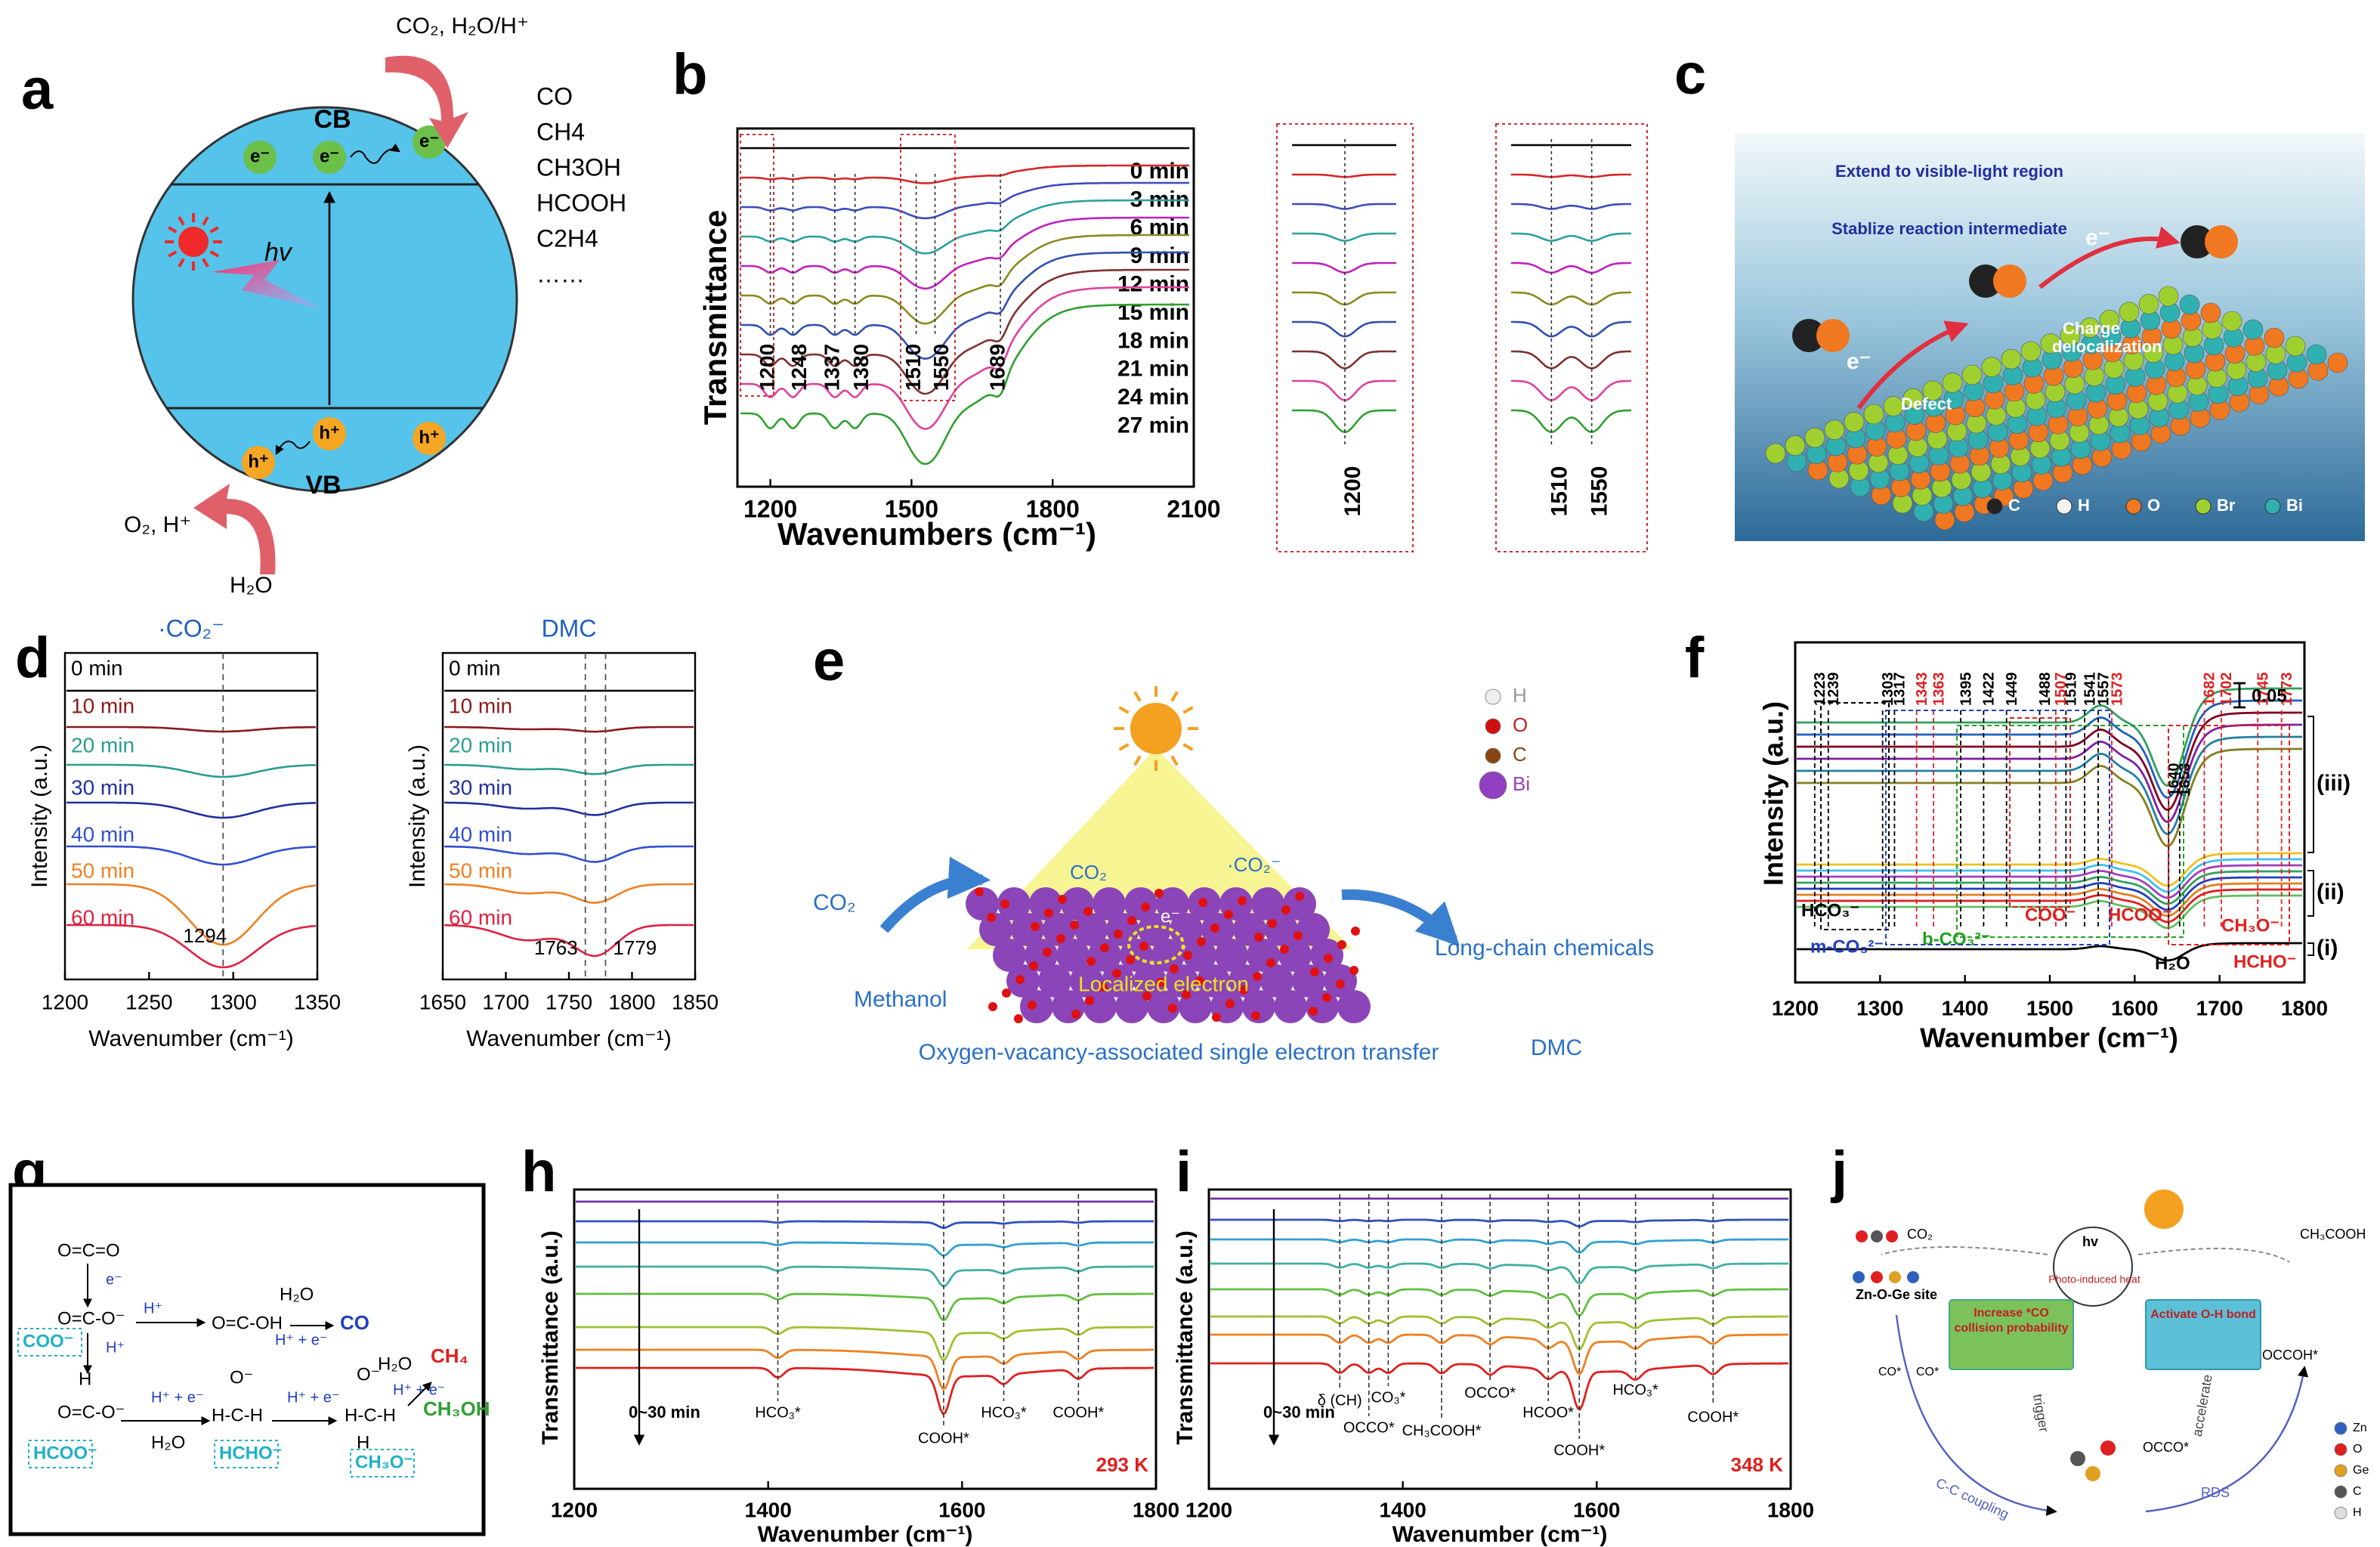 This screenshot has width=2380, height=1547. I want to click on x-tick-label: 1600, so click(2134, 1007).